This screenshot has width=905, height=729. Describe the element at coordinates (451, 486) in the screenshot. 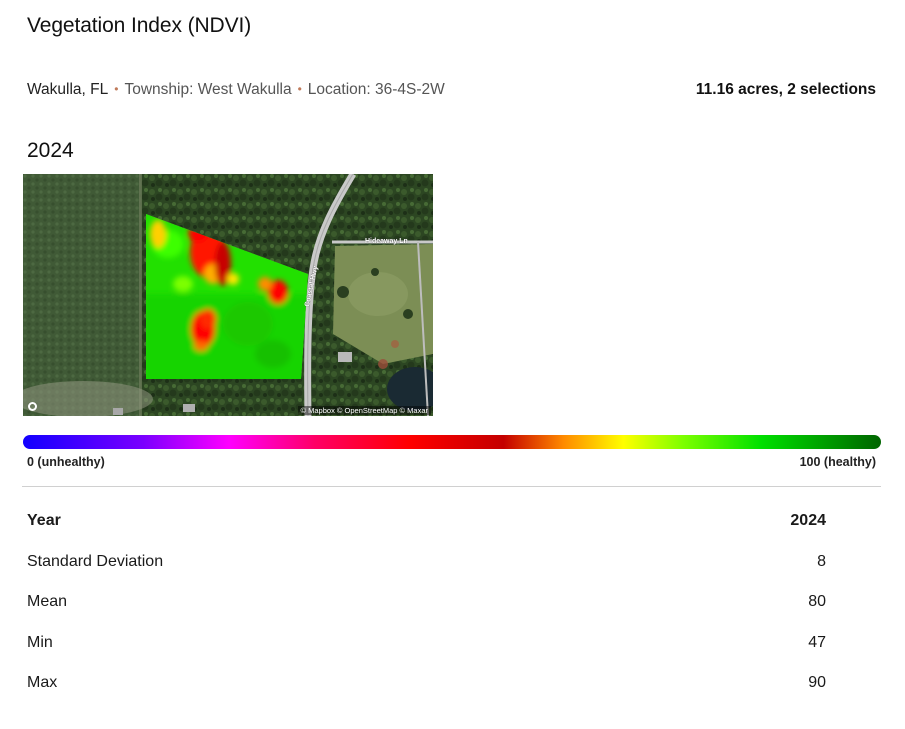

I see `section-divider` at that location.